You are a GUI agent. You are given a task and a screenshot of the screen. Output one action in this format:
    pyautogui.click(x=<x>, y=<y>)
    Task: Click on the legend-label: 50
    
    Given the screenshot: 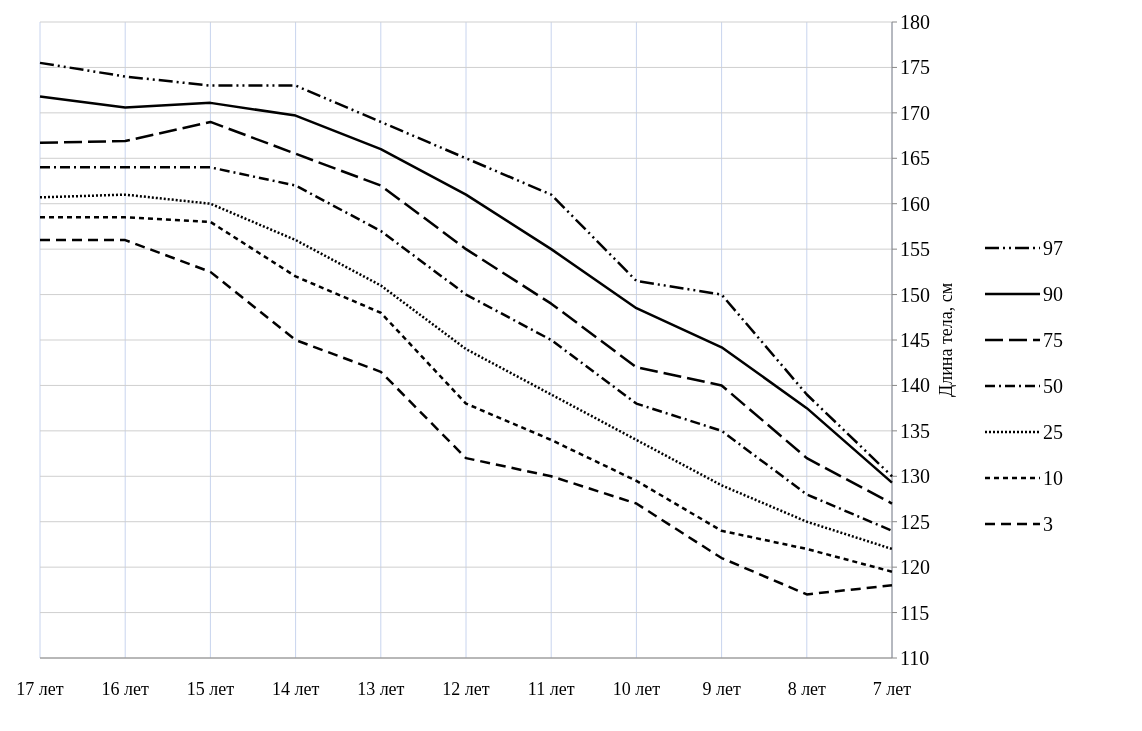 What is the action you would take?
    pyautogui.click(x=1053, y=386)
    